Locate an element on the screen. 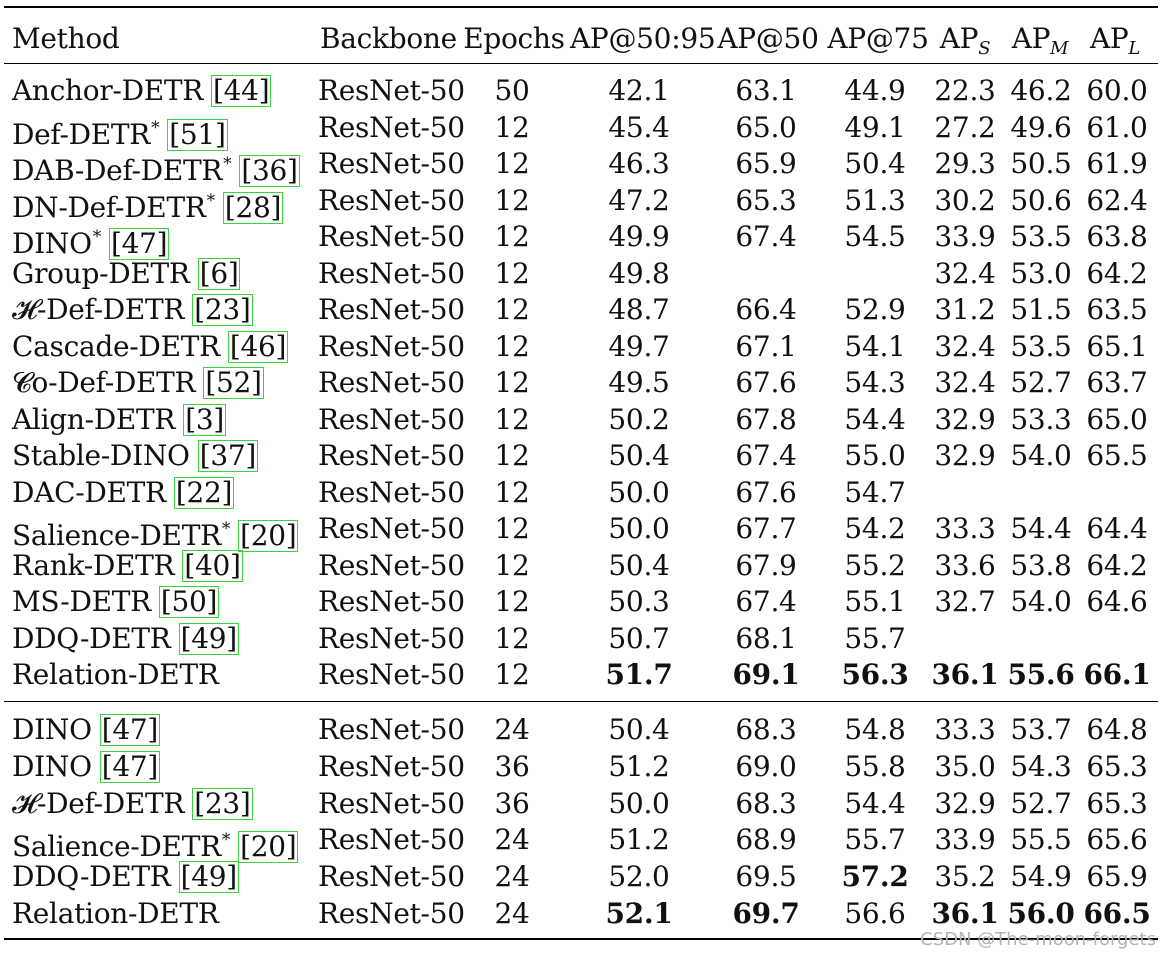 The height and width of the screenshot is (956, 1164). apl-cell: 63.7 is located at coordinates (1117, 382).